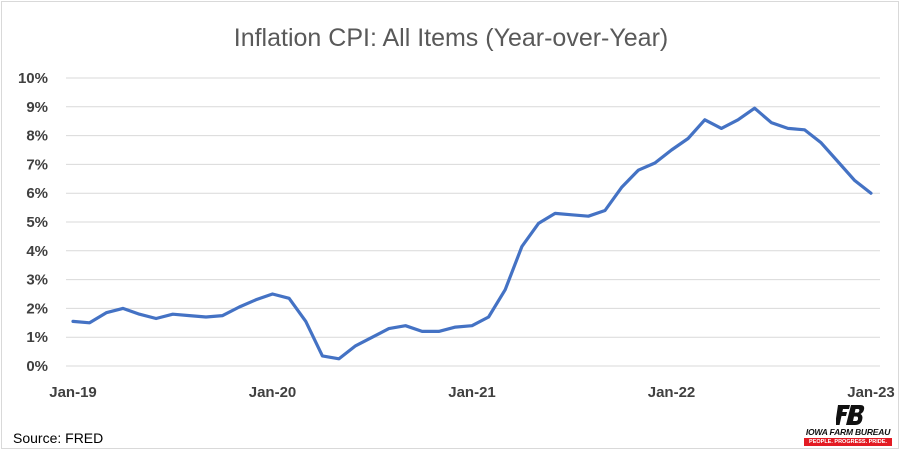  What do you see at coordinates (850, 415) in the screenshot?
I see `fb-logo-icon` at bounding box center [850, 415].